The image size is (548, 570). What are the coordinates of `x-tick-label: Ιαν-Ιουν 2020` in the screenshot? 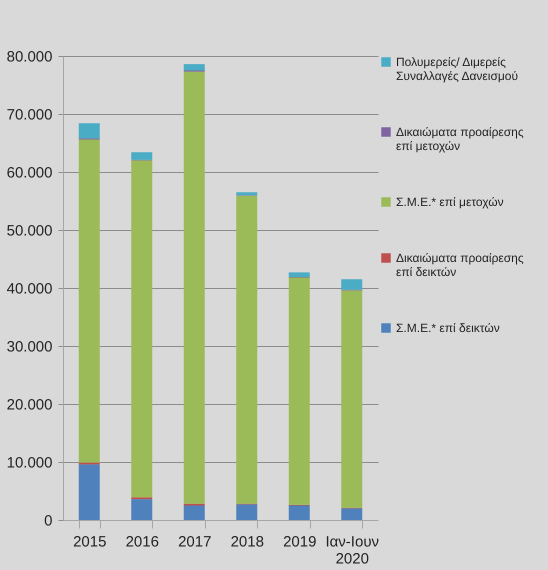 It's located at (352, 551).